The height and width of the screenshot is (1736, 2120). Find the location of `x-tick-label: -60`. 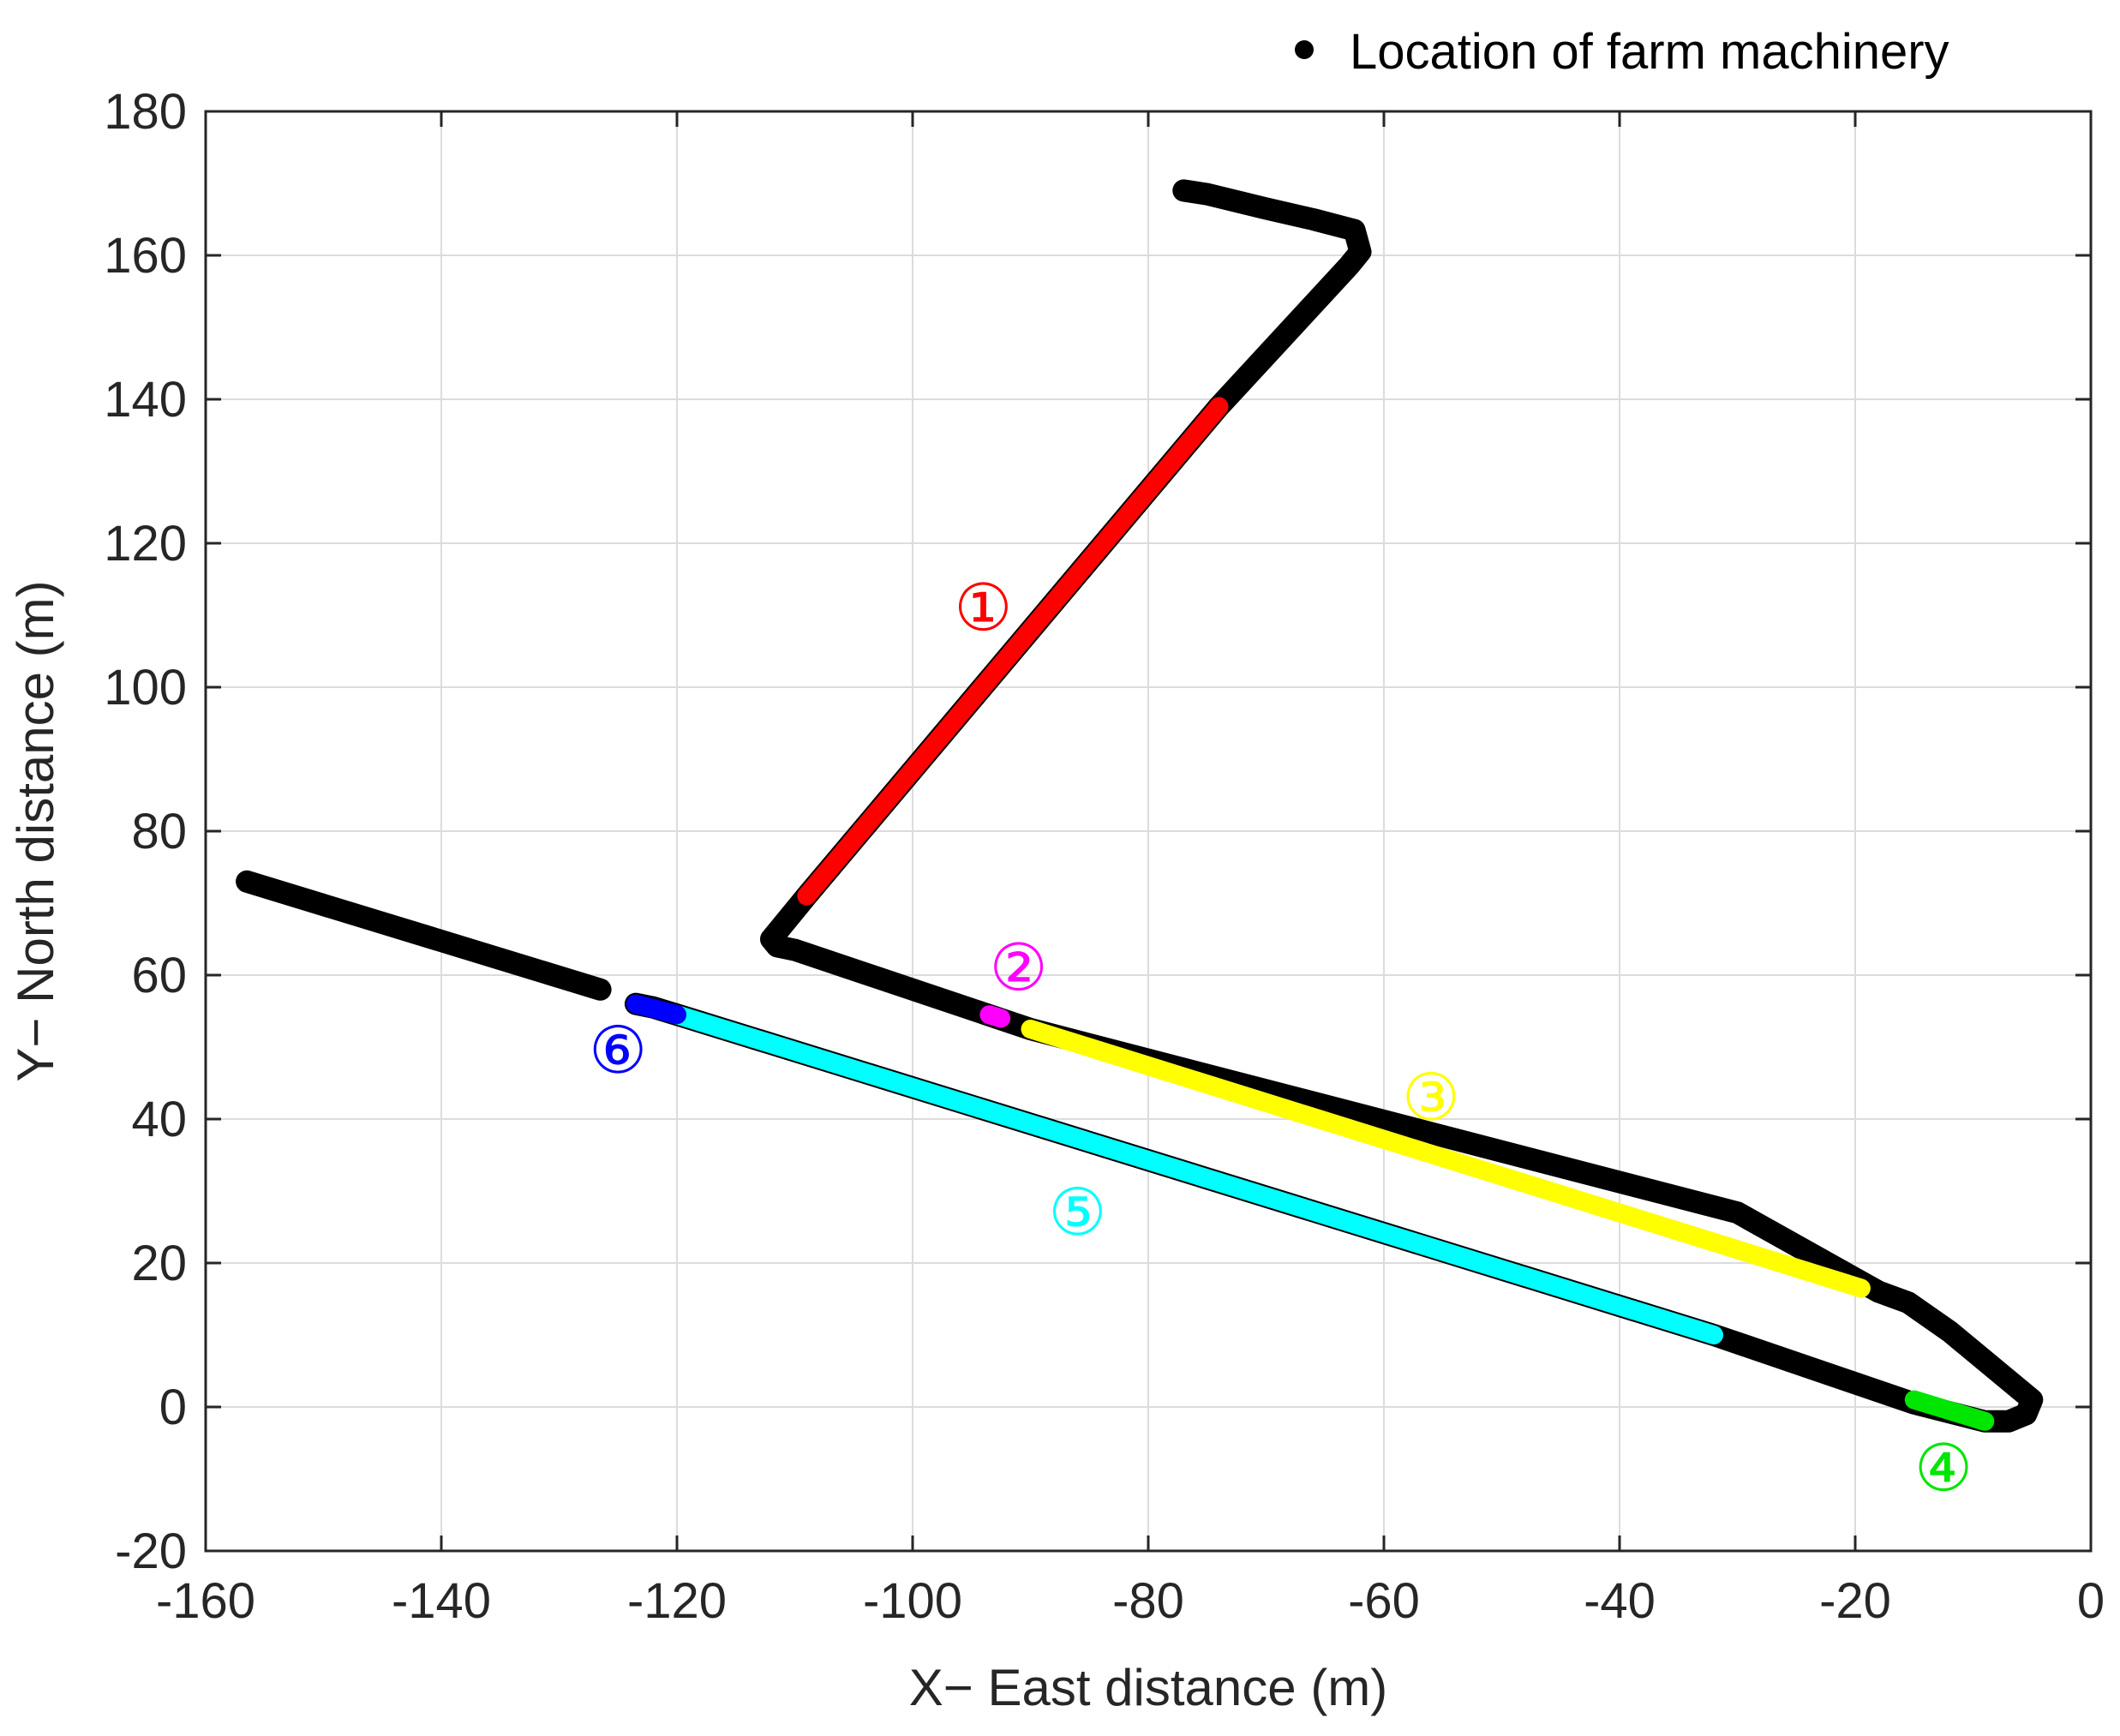

x-tick-label: -60 is located at coordinates (1384, 1601).